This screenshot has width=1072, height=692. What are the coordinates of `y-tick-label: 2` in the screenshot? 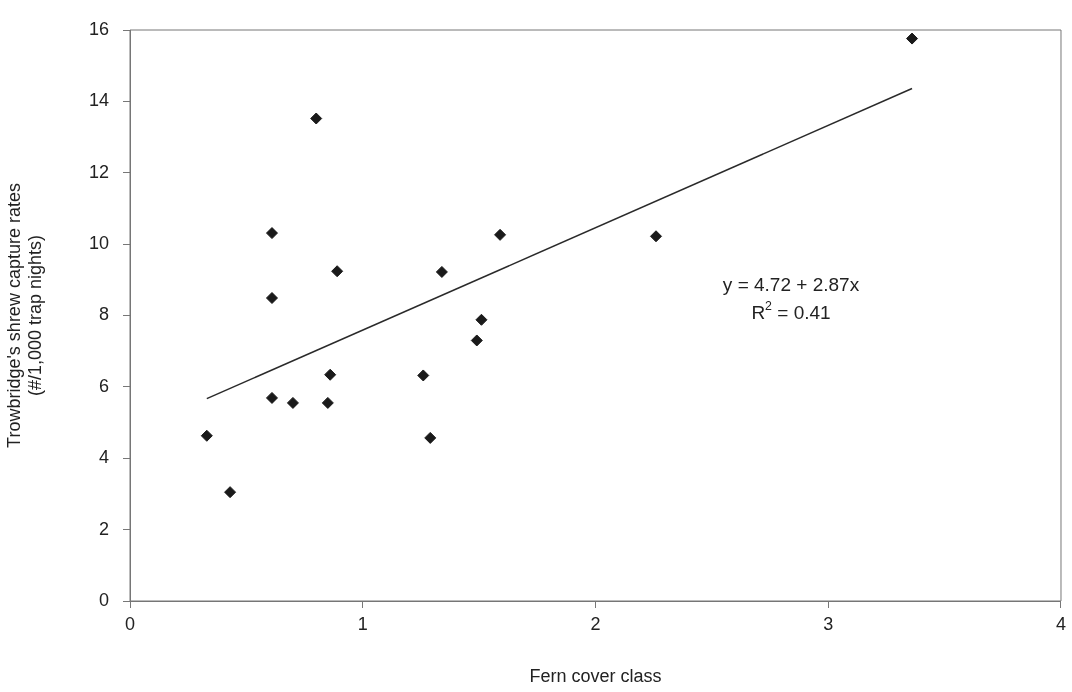 It's located at (103, 528).